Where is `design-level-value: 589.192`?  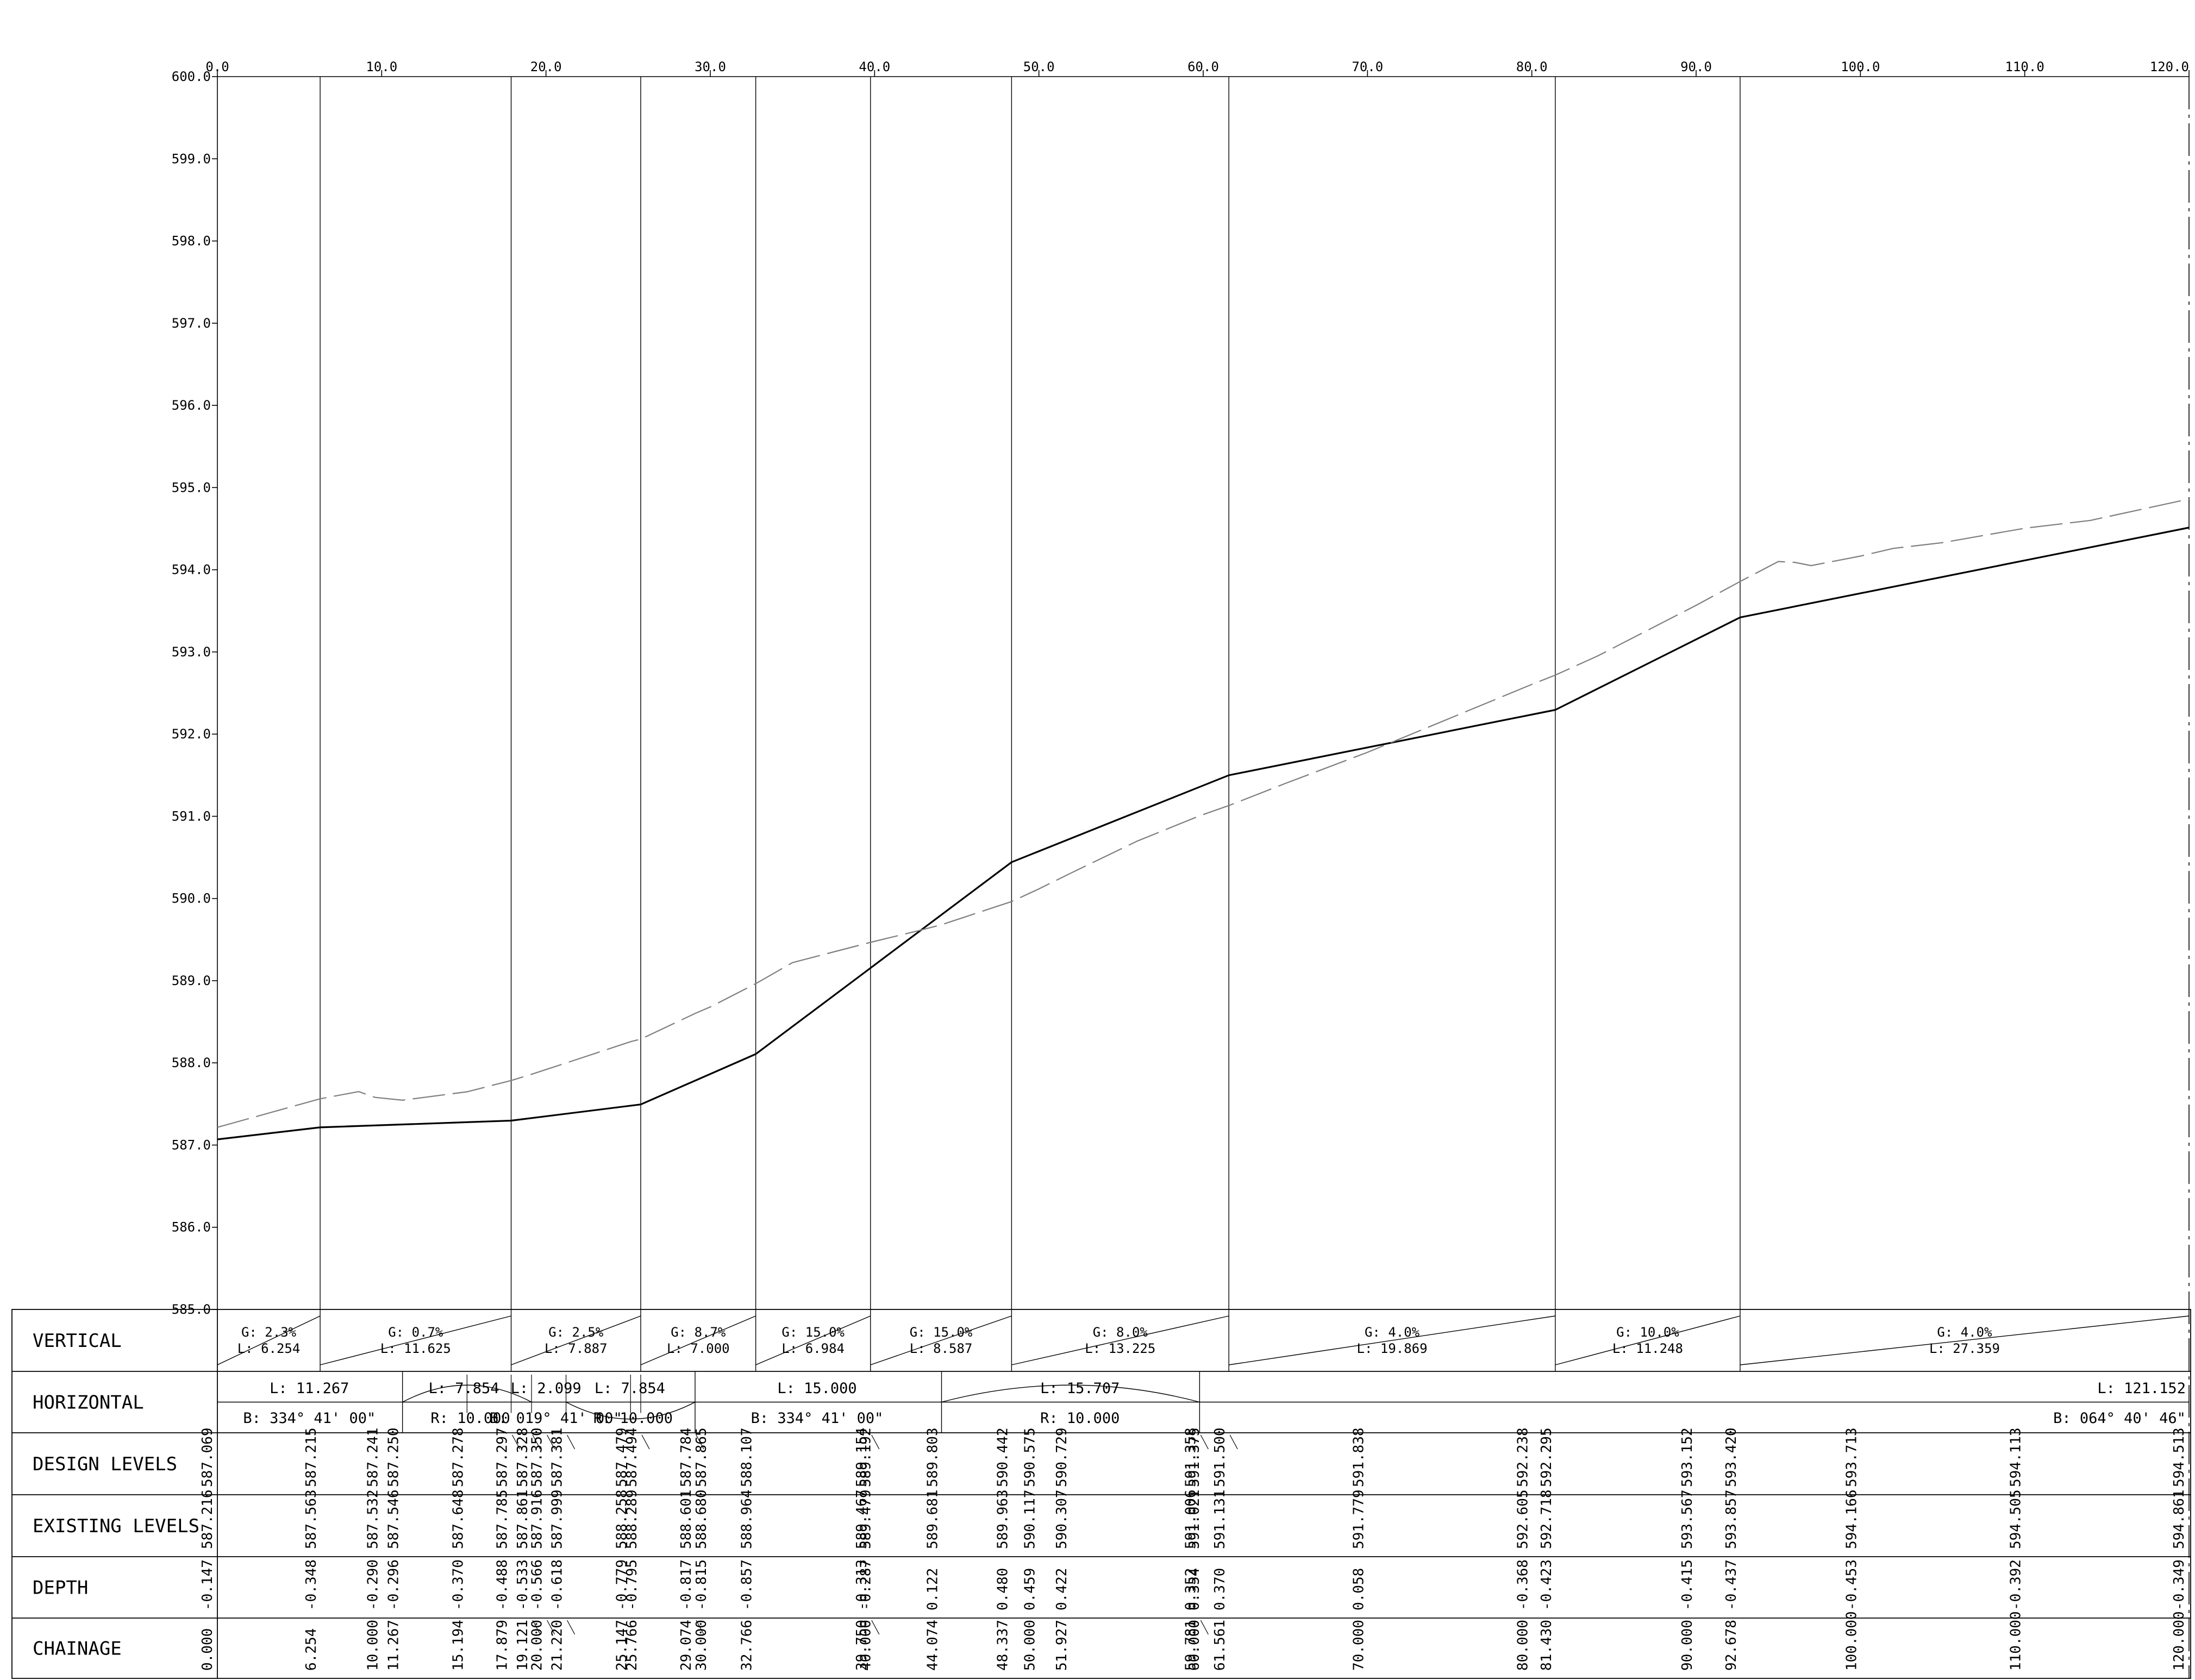 design-level-value: 589.192 is located at coordinates (866, 1457).